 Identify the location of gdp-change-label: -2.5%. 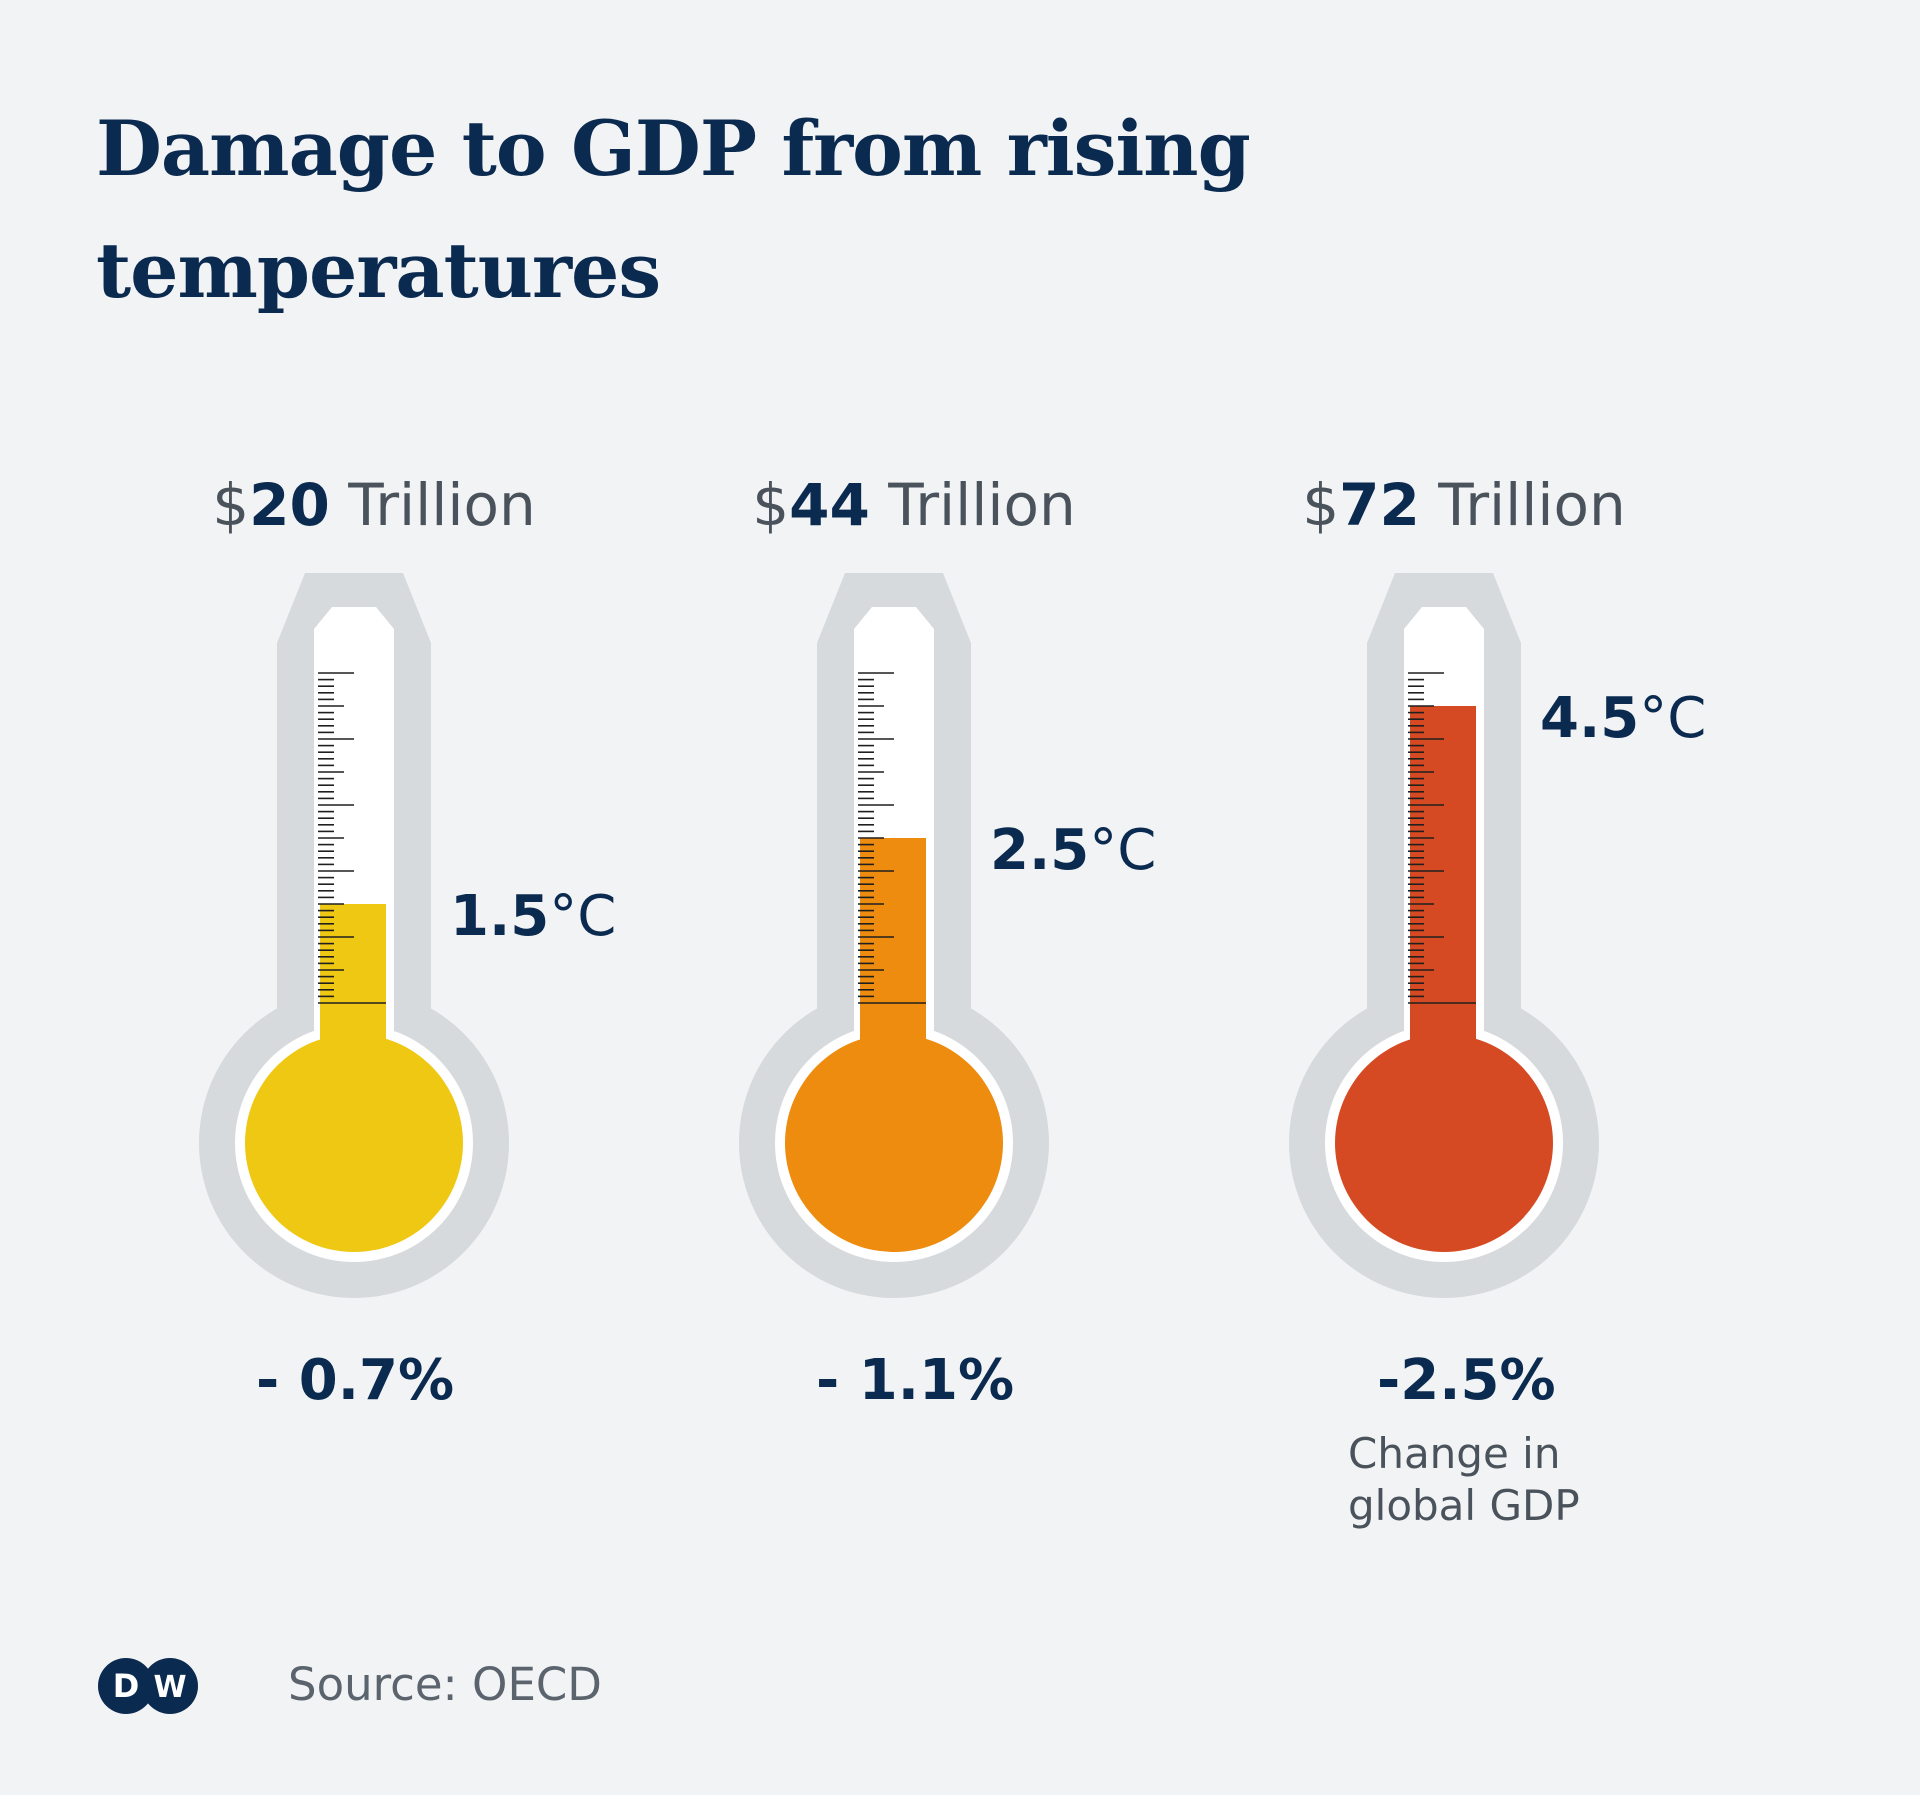
(1466, 1380).